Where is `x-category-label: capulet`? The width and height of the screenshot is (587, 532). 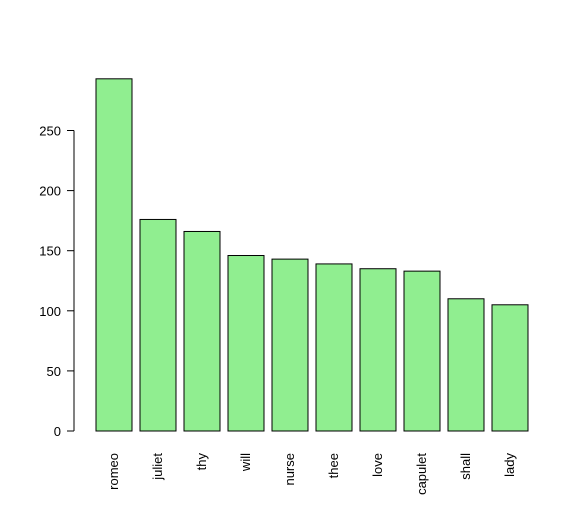 x-category-label: capulet is located at coordinates (421, 474).